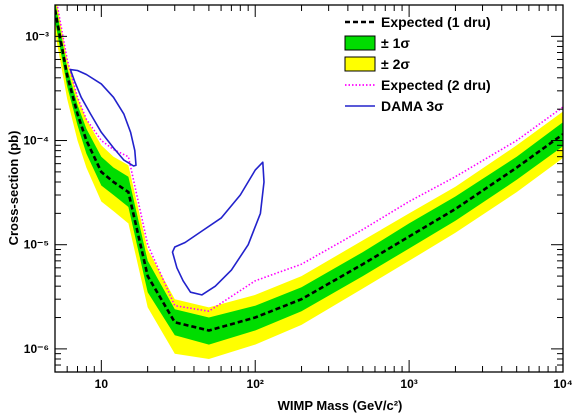  Describe the element at coordinates (255, 384) in the screenshot. I see `x-tick-label: 10²` at that location.